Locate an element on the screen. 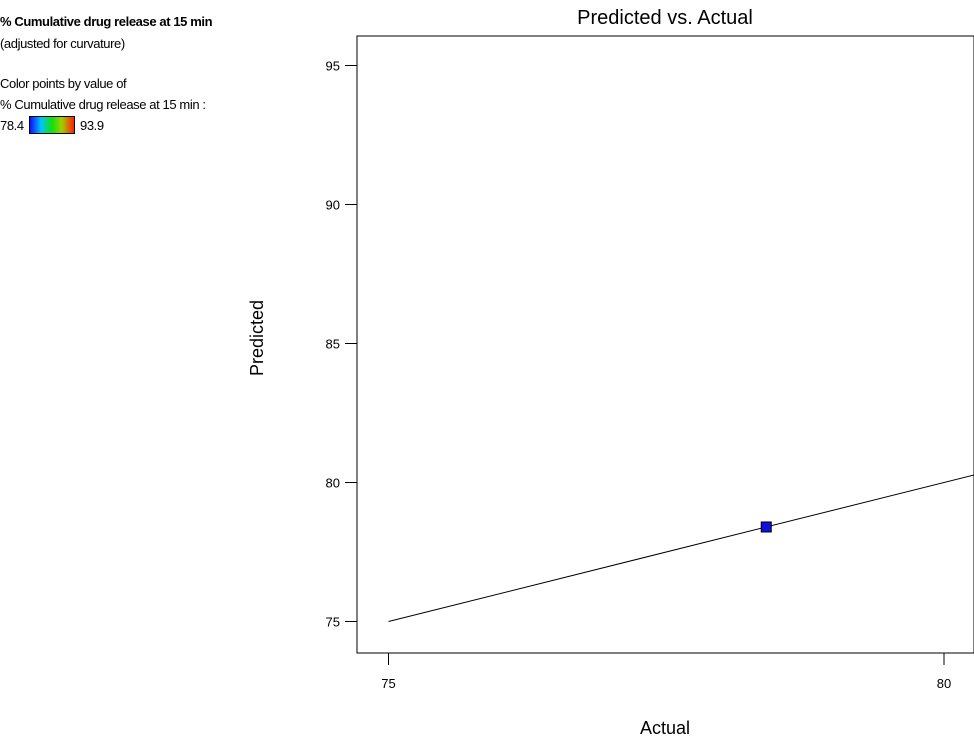 Image resolution: width=974 pixels, height=739 pixels. data-points is located at coordinates (766, 527).